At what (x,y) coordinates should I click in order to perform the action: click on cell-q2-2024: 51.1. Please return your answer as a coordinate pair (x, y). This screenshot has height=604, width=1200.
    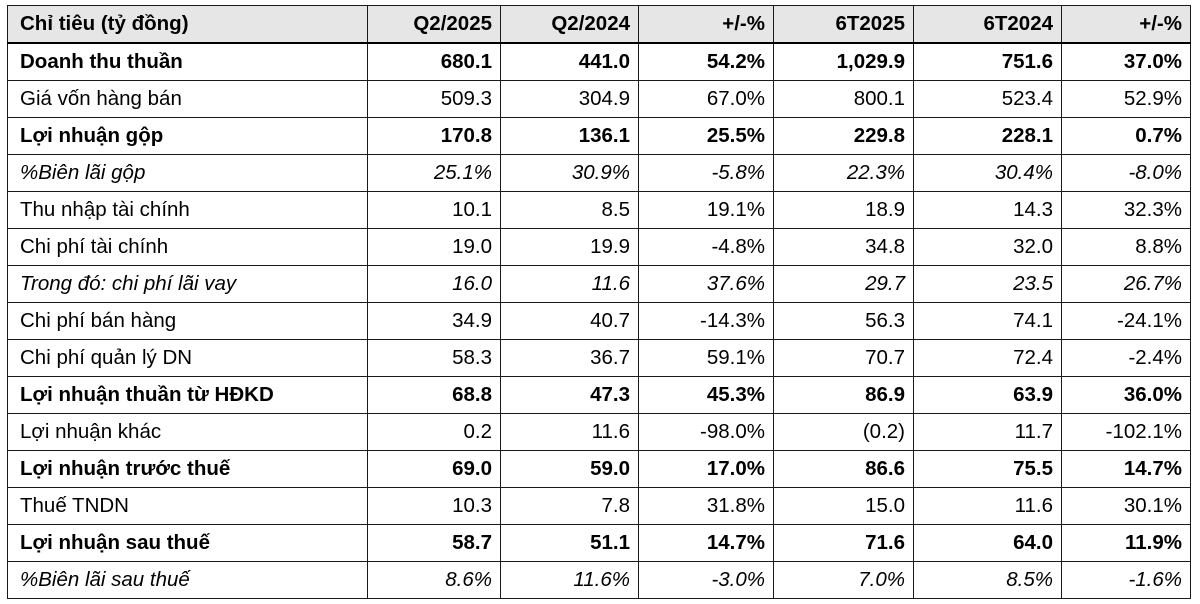
    Looking at the image, I should click on (569, 543).